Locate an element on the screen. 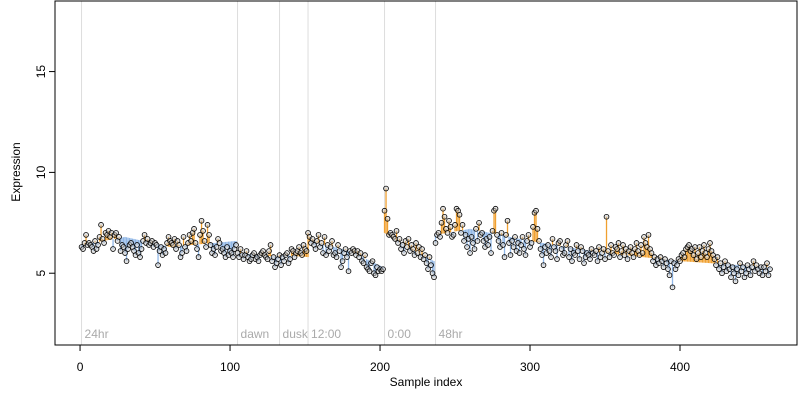 This screenshot has height=405, width=800. marker-label: 48hr is located at coordinates (451, 334).